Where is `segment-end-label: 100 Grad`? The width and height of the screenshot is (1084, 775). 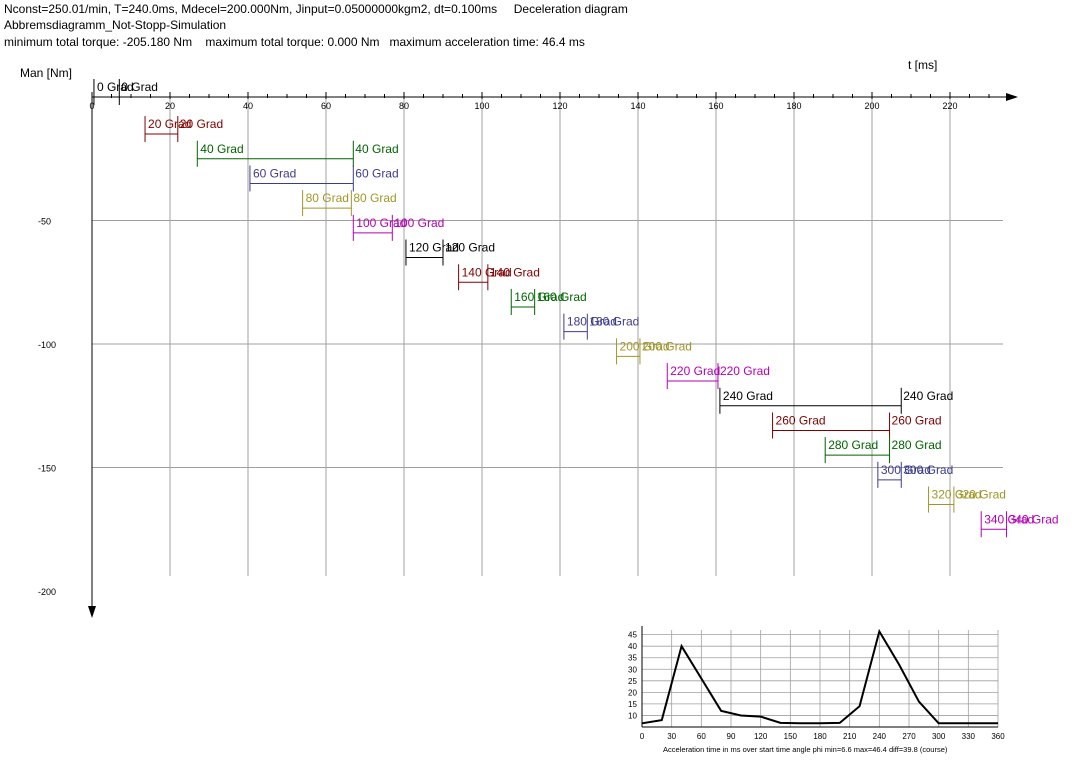 segment-end-label: 100 Grad is located at coordinates (419, 223).